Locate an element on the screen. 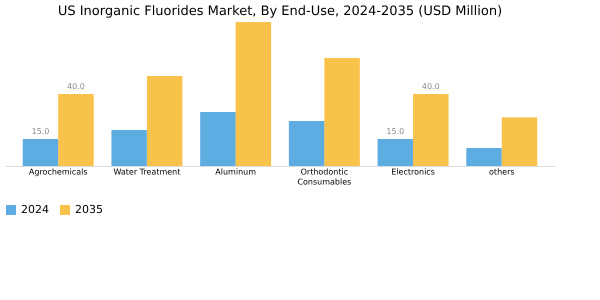  x-tick-label: Electronics is located at coordinates (413, 172).